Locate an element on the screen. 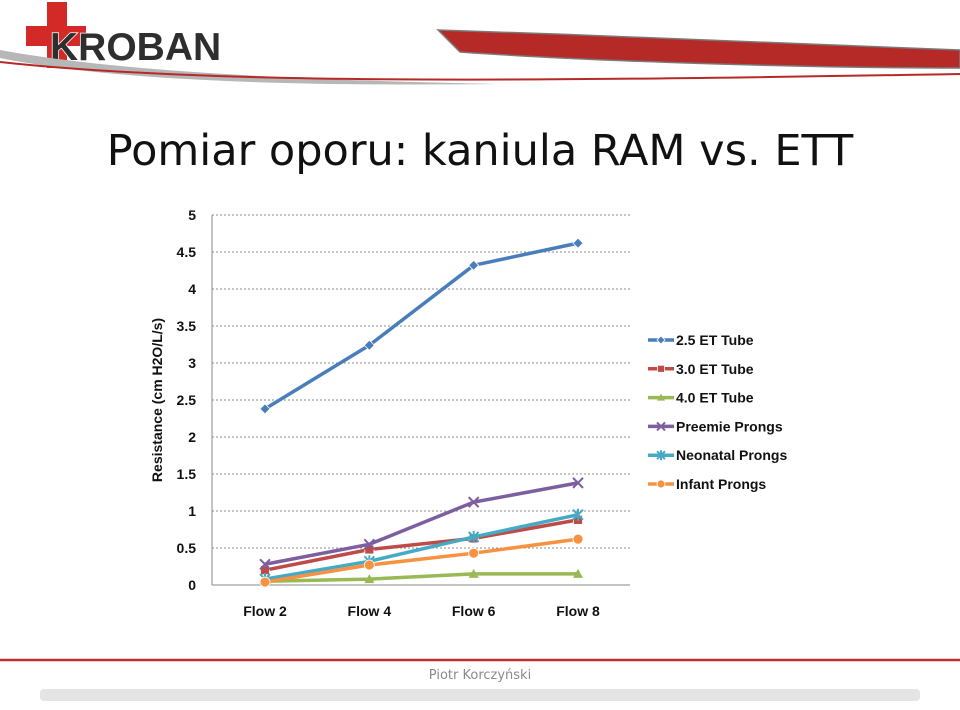 The height and width of the screenshot is (710, 960). legend-item: Preemie Prongs is located at coordinates (715, 426).